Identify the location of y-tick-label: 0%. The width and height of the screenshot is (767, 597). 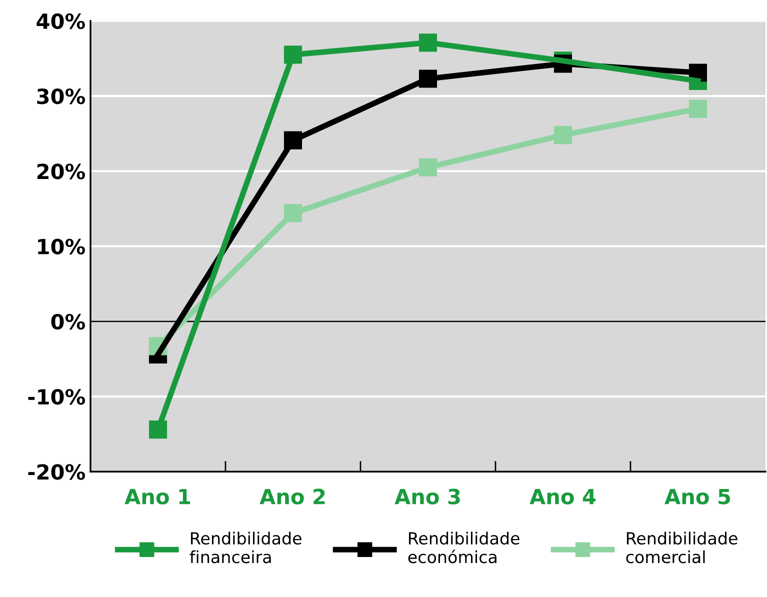
(68, 322).